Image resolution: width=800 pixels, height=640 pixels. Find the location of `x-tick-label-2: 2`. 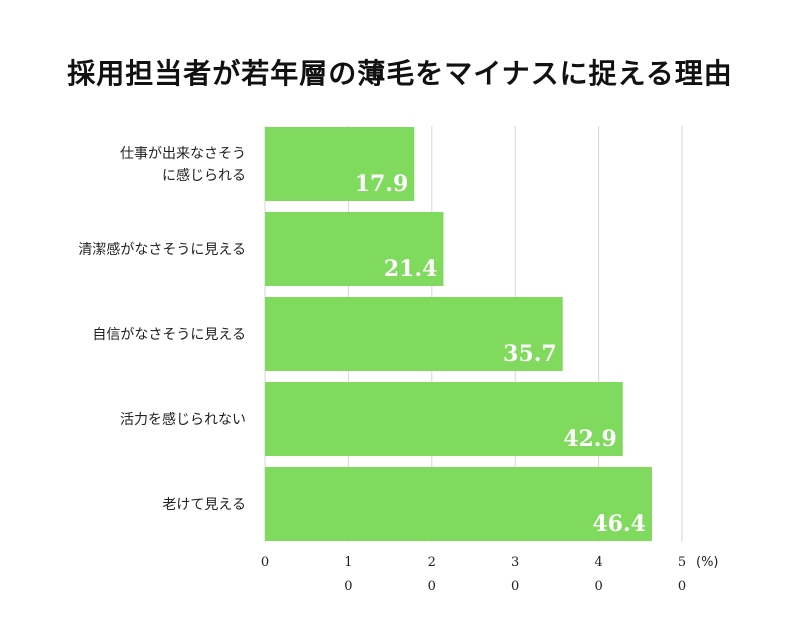

x-tick-label-2: 2 is located at coordinates (432, 562).